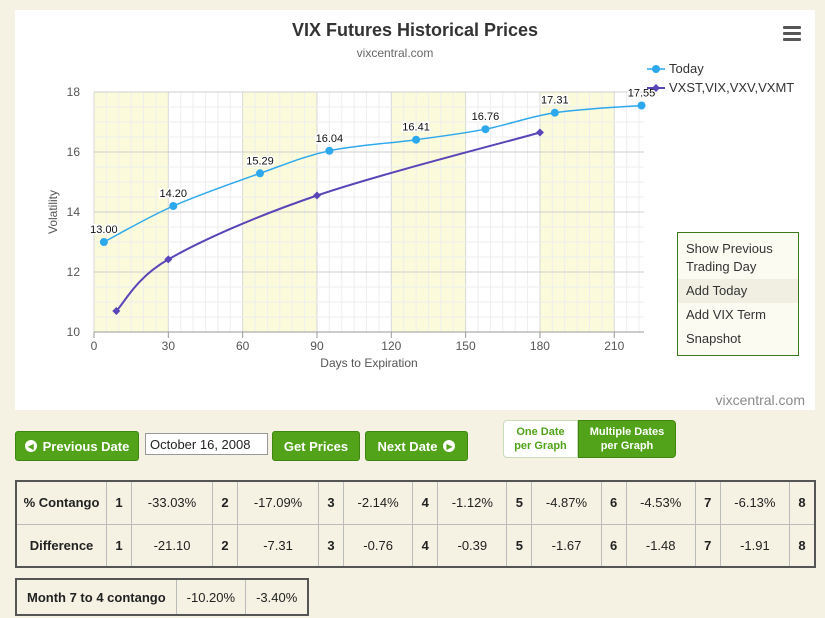  Describe the element at coordinates (30, 446) in the screenshot. I see `arrow-left-icon: ◀` at that location.